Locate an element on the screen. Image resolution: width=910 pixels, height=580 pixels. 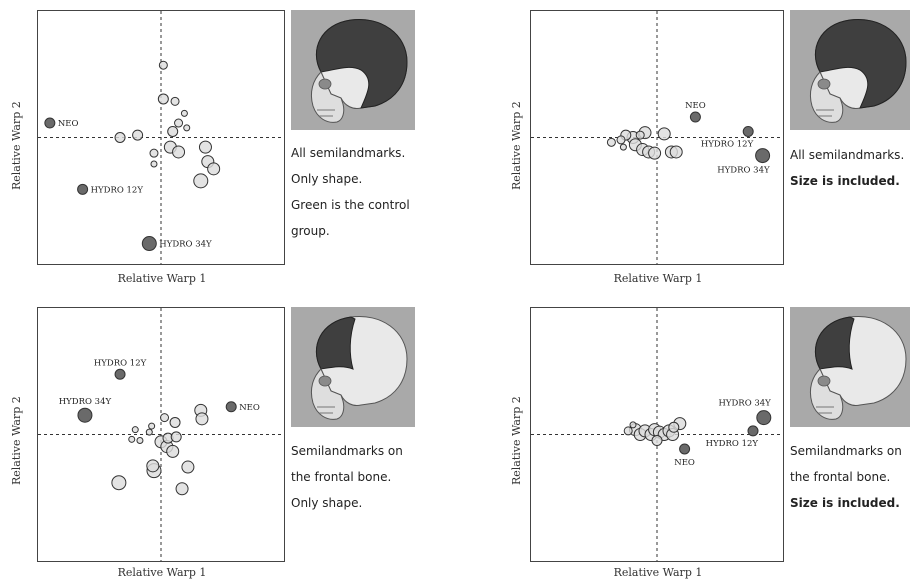
scatter-plot: NEO HYDRO 34Y HYDRO 12Y is located at coordinates (657, 434).